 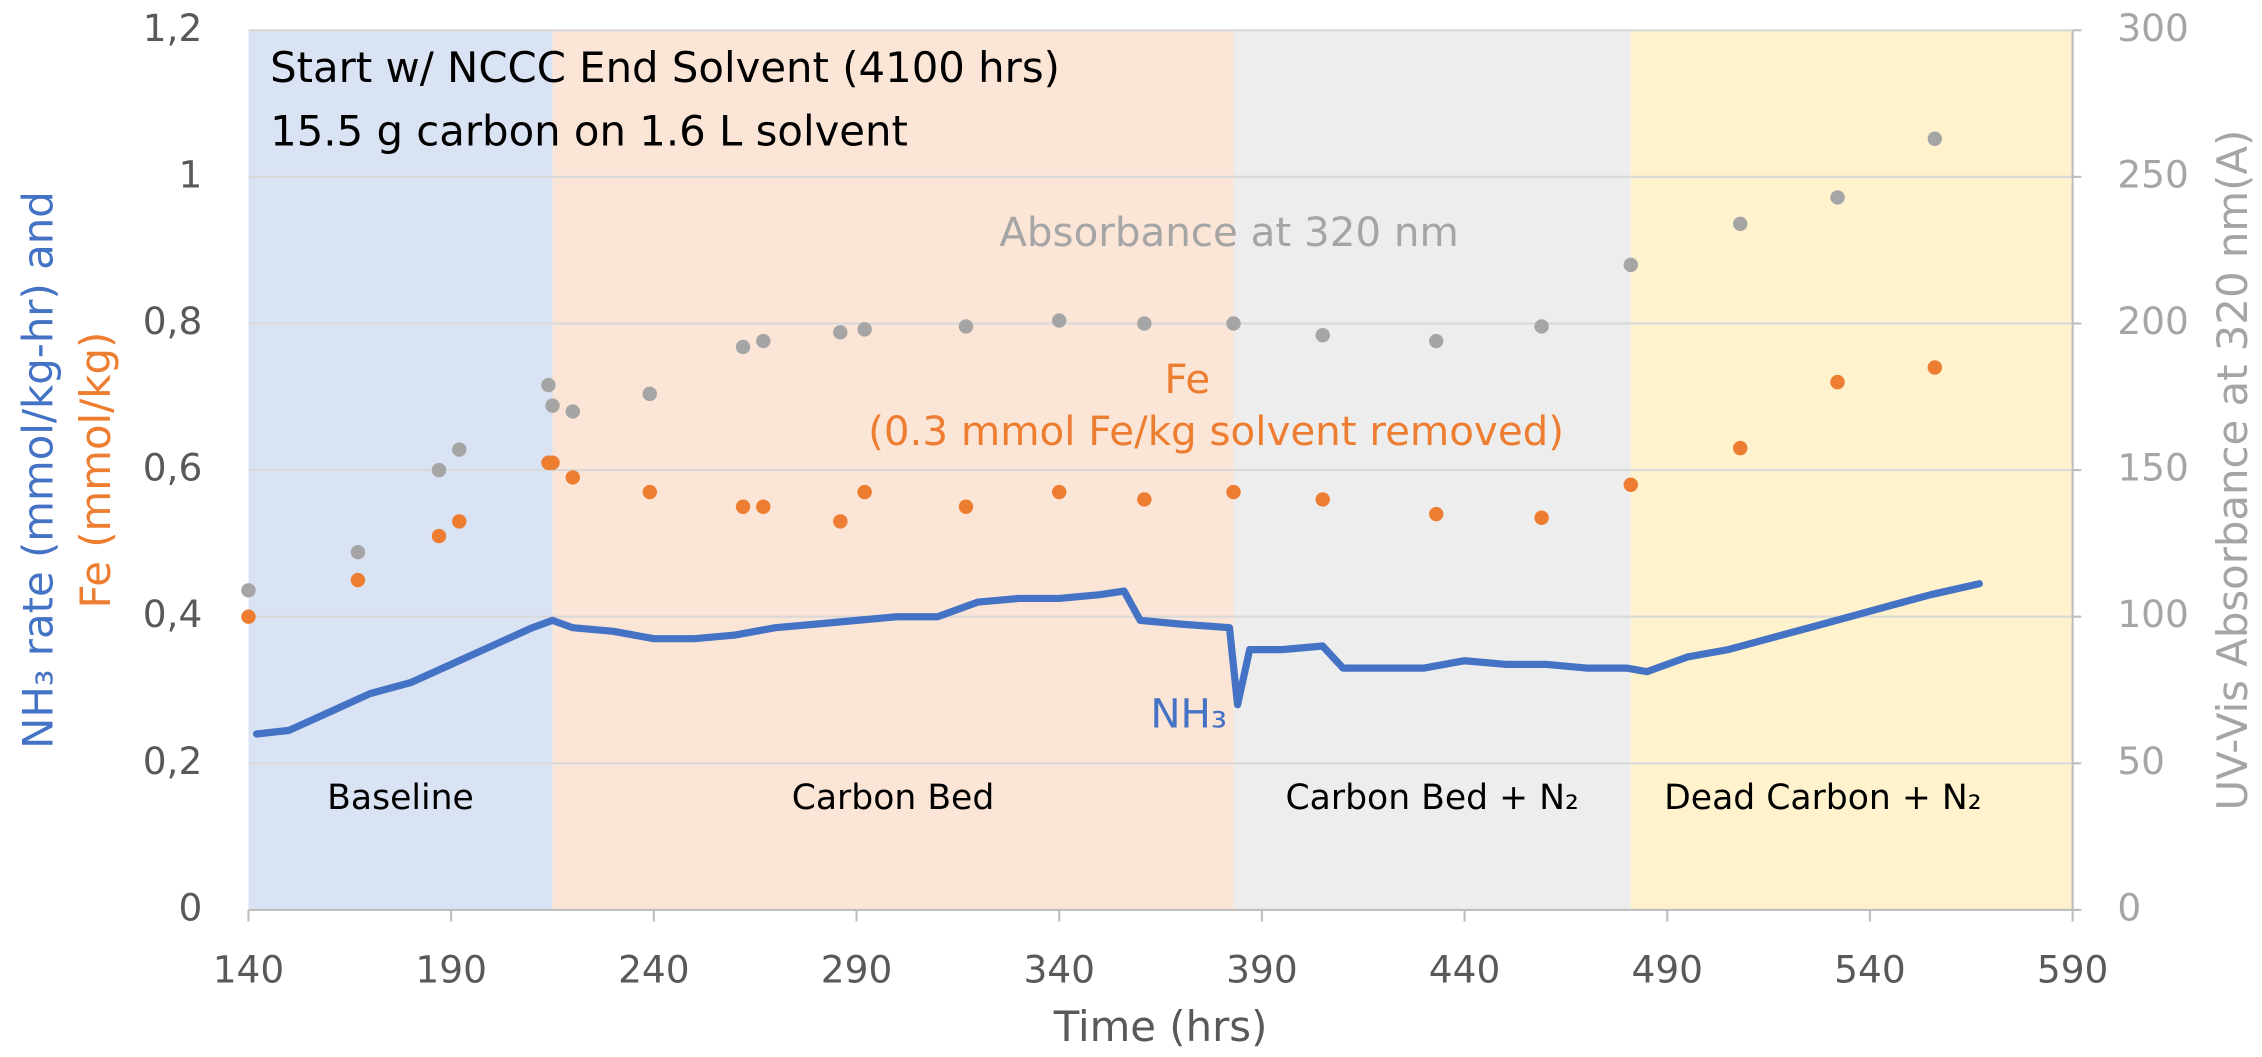 What do you see at coordinates (589, 131) in the screenshot?
I see `annotation: 15.5 g carbon on 1.6 L solvent` at bounding box center [589, 131].